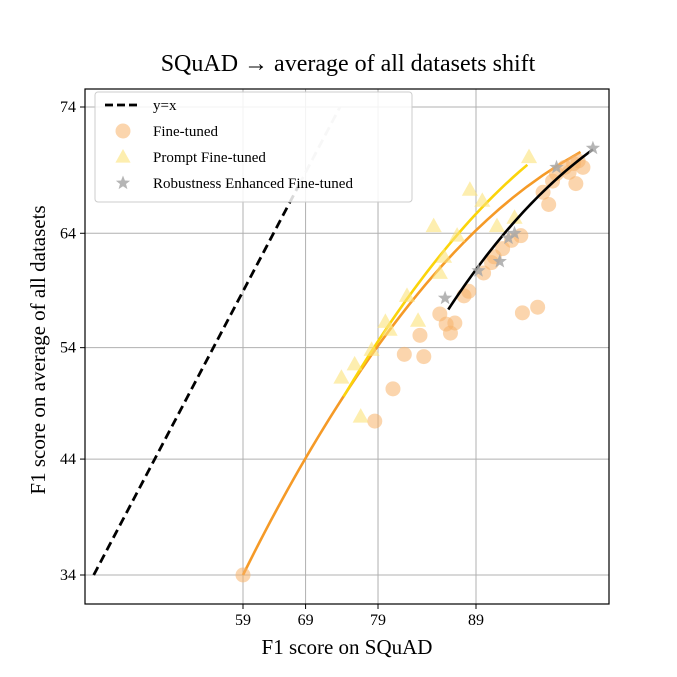 Image resolution: width=677 pixels, height=677 pixels. I want to click on x-tick-label: 69, so click(306, 620).